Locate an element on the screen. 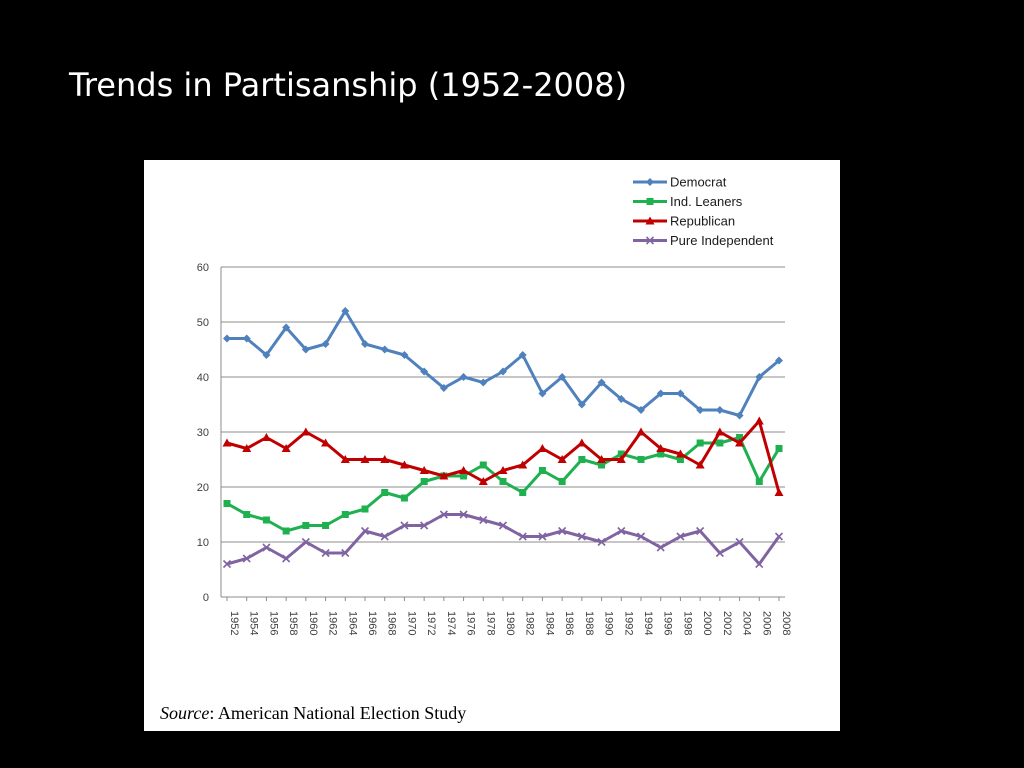 This screenshot has height=768, width=1024. series-ind-leaners is located at coordinates (503, 484).